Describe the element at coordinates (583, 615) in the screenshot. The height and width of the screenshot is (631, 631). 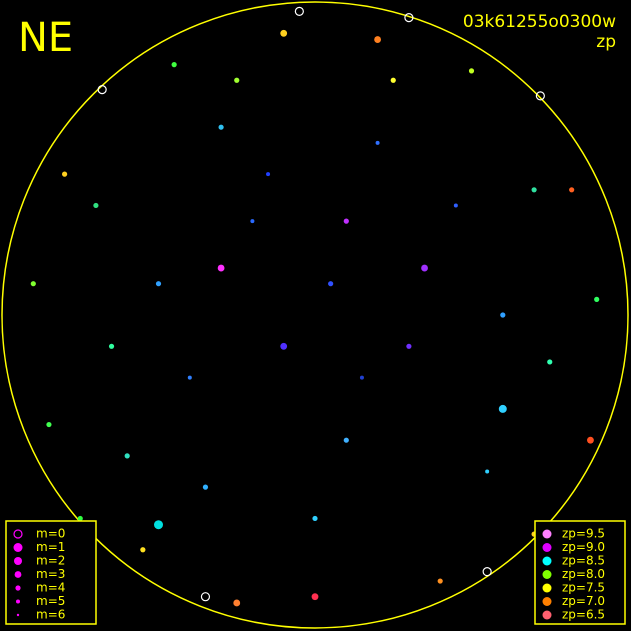
I see `color-legend-label: zp=6.5` at that location.